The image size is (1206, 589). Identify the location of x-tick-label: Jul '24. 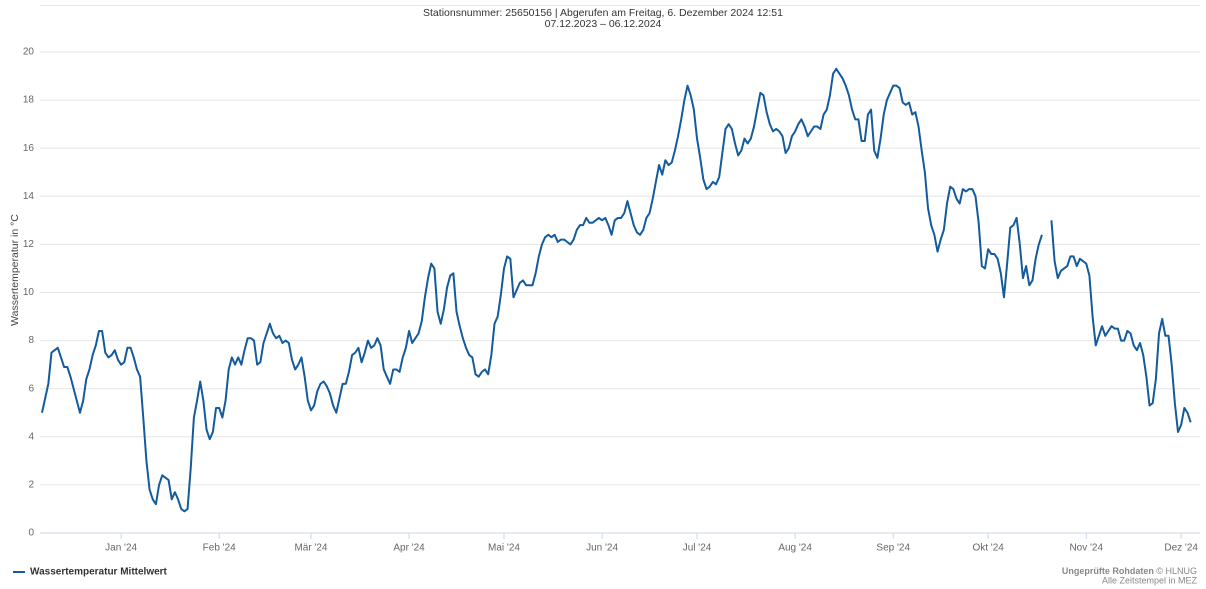
(697, 548).